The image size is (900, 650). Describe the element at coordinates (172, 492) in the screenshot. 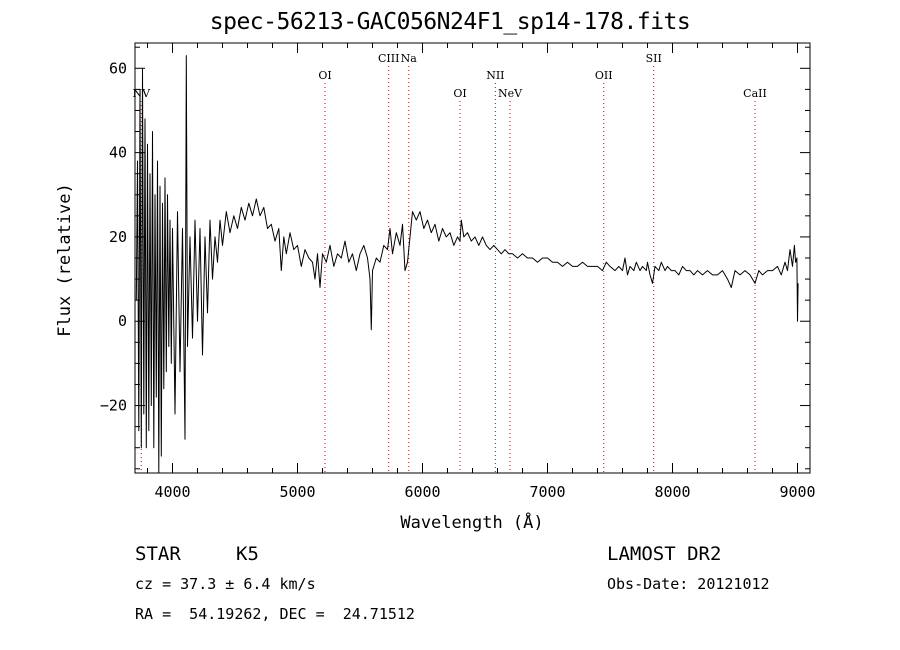

I see `x-tick-label: 4000` at that location.